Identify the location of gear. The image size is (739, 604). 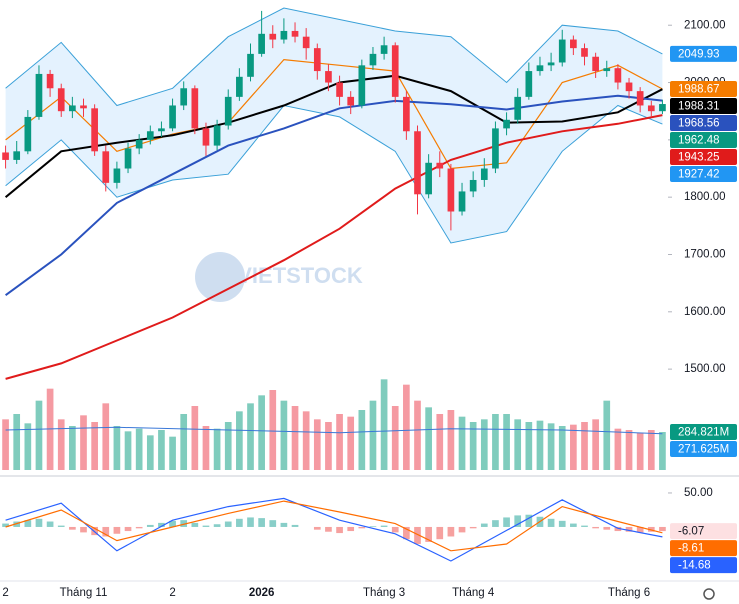
(709, 594).